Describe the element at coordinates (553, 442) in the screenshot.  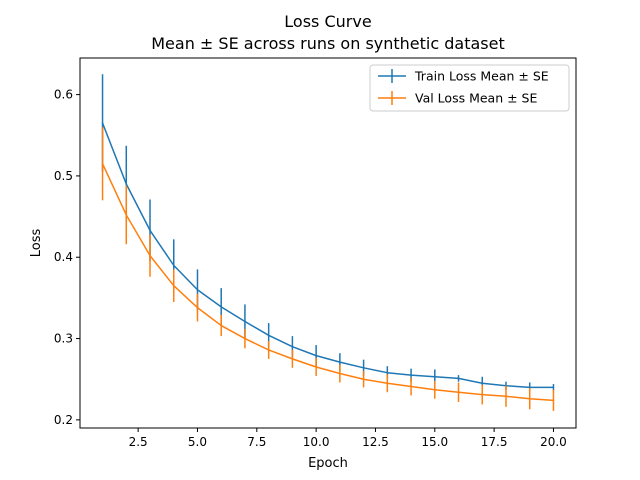
I see `x-tick-label: 20.0` at that location.